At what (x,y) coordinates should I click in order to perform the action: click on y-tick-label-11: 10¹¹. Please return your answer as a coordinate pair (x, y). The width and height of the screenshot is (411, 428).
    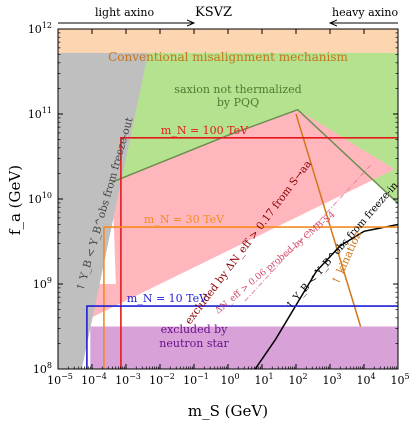
    Looking at the image, I should click on (40, 113).